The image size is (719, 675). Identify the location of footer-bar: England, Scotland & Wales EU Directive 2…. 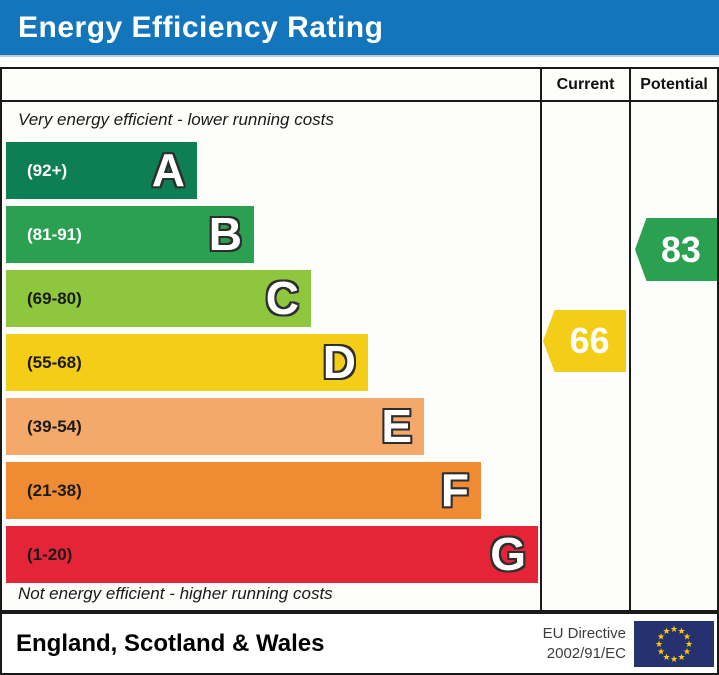
(359, 643).